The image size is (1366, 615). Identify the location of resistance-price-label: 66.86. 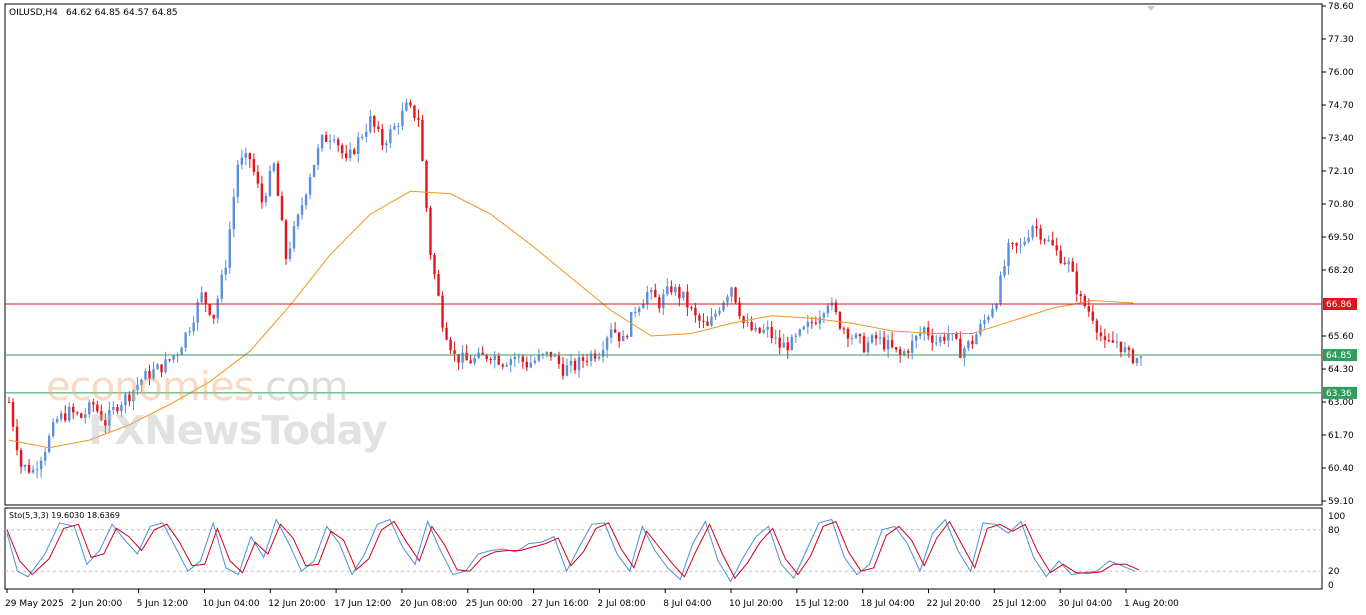
(1339, 305).